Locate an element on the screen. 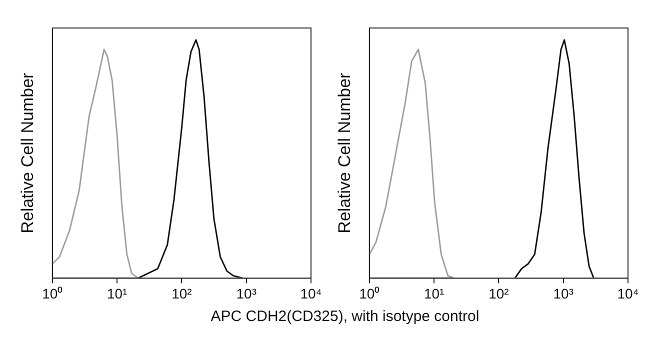  x-axis-title: APC CDH2(CD325), with isotype control is located at coordinates (345, 316).